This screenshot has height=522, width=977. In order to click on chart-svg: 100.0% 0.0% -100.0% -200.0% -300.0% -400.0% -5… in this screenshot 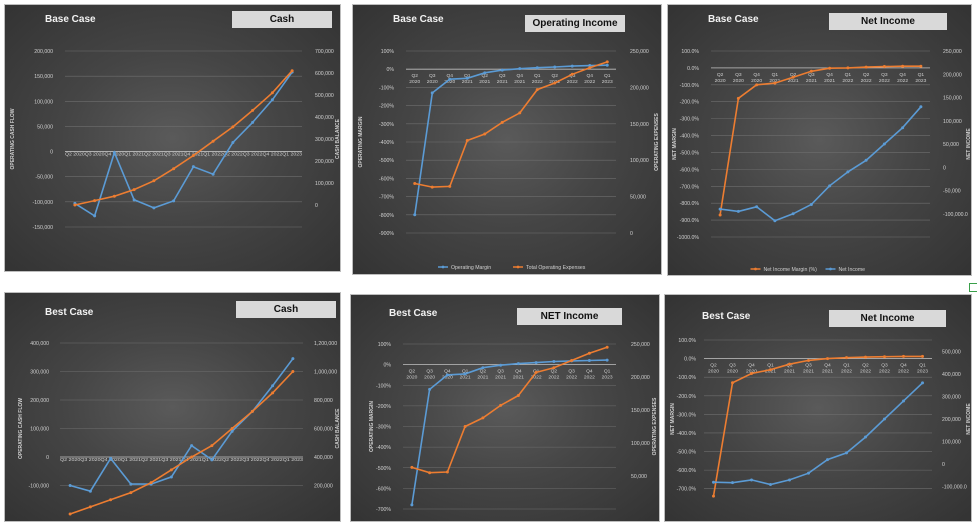, I will do `click(822, 161)`.